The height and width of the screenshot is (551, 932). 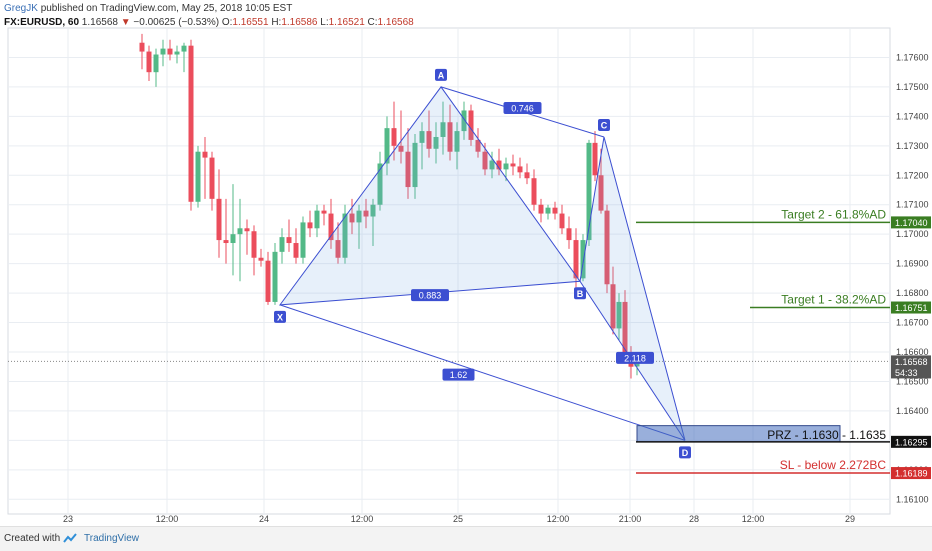 I want to click on y-tick-label: 1.16500, so click(x=912, y=381).